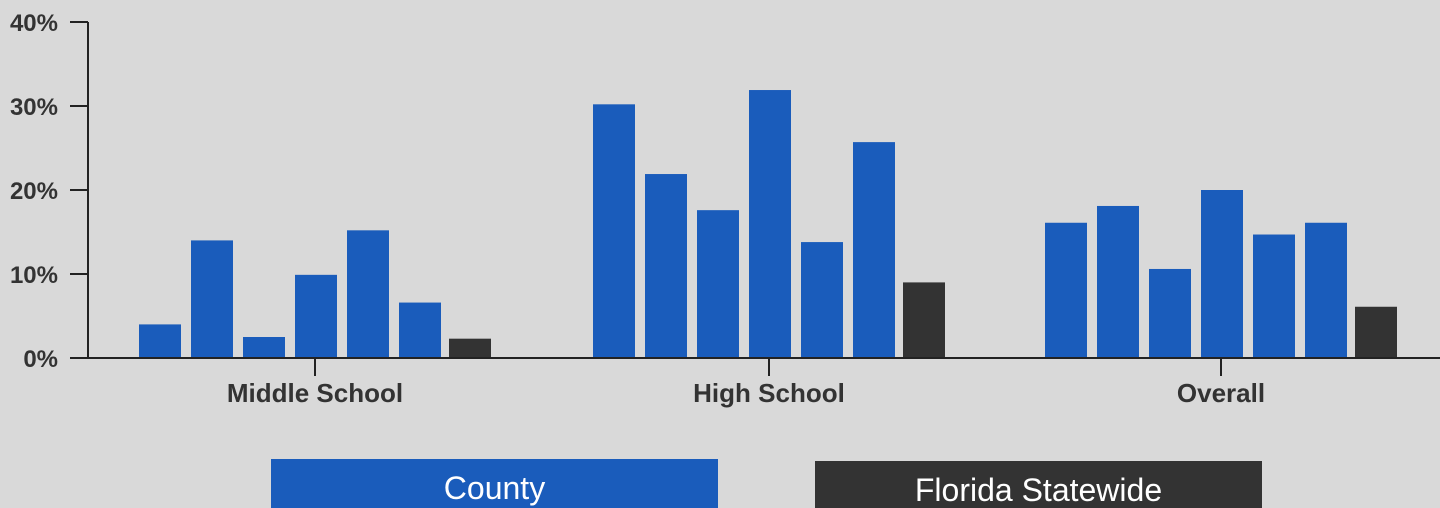 The width and height of the screenshot is (1440, 508). I want to click on x-ticks-layer: Middle School High School Overall, so click(746, 383).